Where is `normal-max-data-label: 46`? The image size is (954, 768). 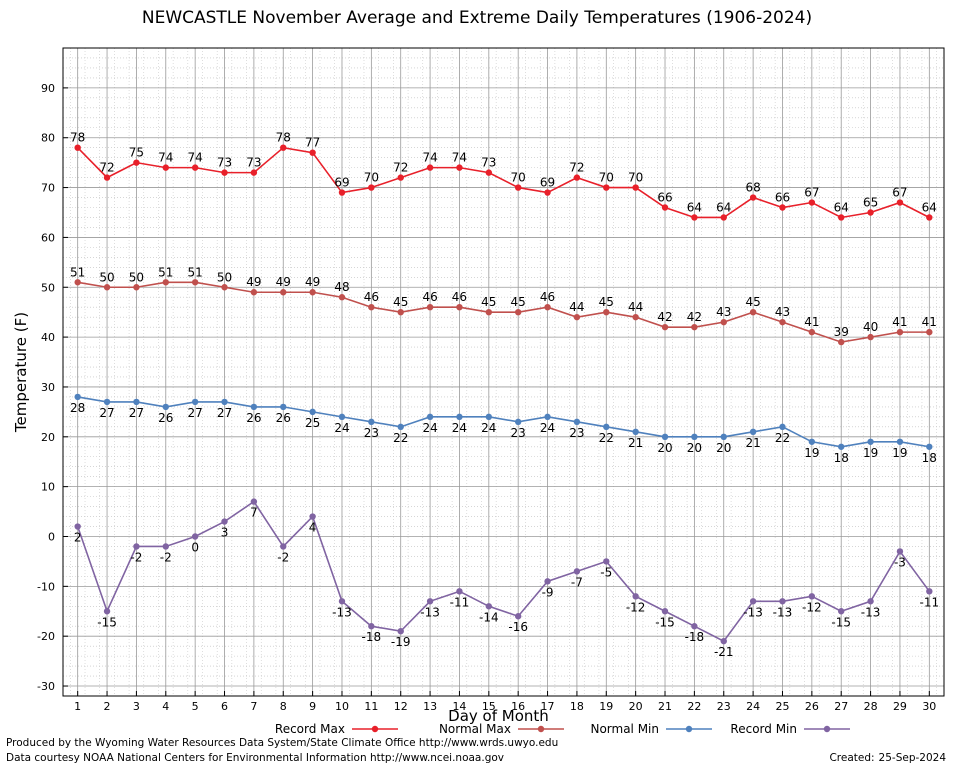
normal-max-data-label: 46 is located at coordinates (371, 297).